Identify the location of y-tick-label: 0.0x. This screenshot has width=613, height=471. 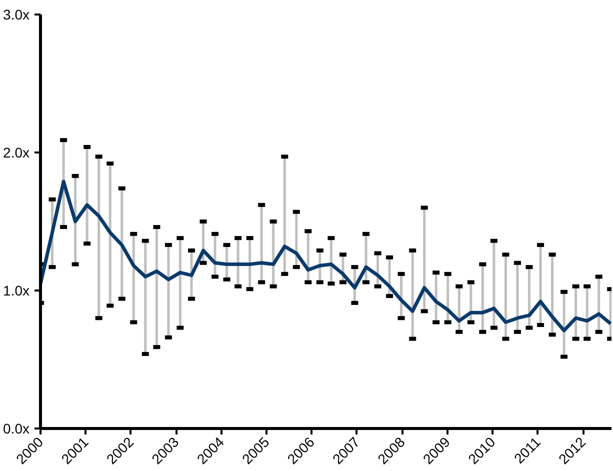
(16, 428).